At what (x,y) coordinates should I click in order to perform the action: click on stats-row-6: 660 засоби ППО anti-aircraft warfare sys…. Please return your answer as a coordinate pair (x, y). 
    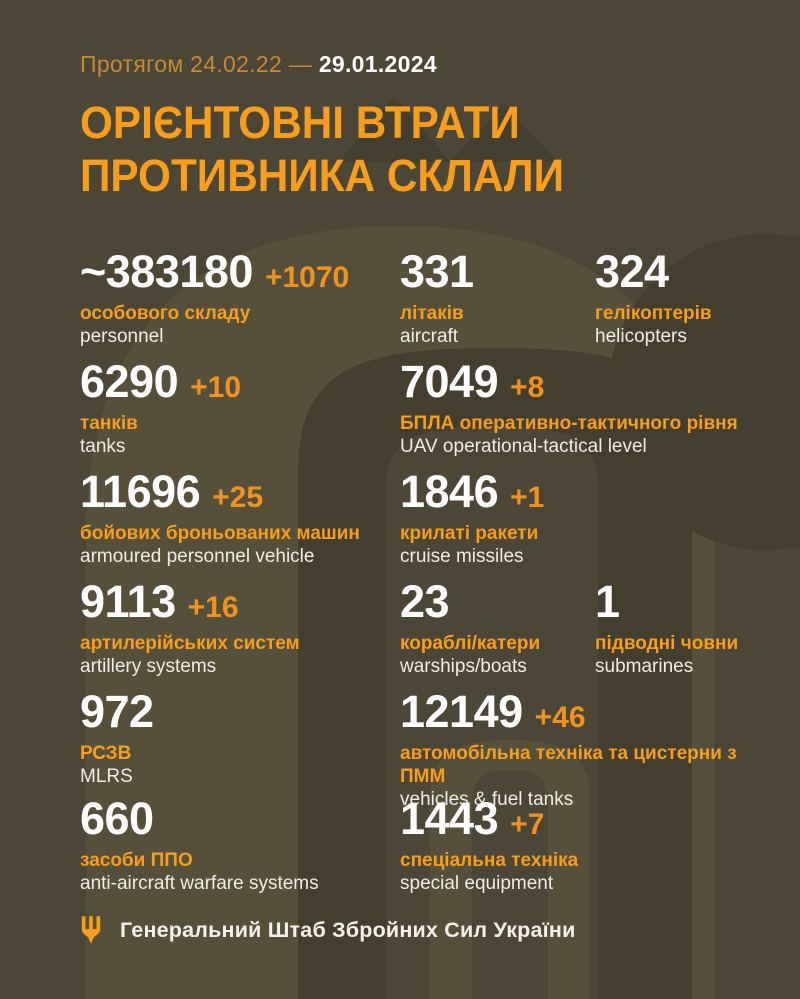
    Looking at the image, I should click on (425, 845).